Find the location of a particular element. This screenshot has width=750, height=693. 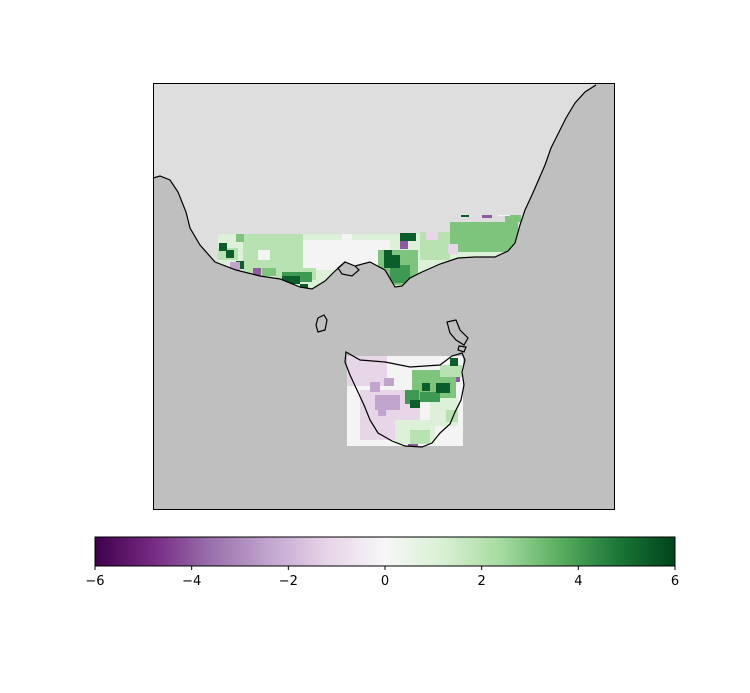

colorbar-tick-label: −4 is located at coordinates (191, 581).